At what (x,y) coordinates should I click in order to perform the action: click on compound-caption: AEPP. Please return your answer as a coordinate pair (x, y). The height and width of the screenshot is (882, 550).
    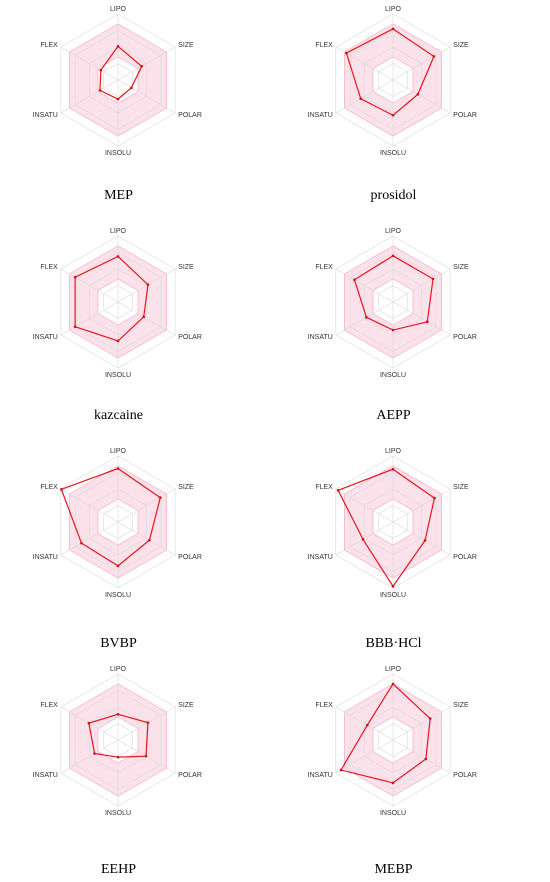
    Looking at the image, I should click on (393, 415).